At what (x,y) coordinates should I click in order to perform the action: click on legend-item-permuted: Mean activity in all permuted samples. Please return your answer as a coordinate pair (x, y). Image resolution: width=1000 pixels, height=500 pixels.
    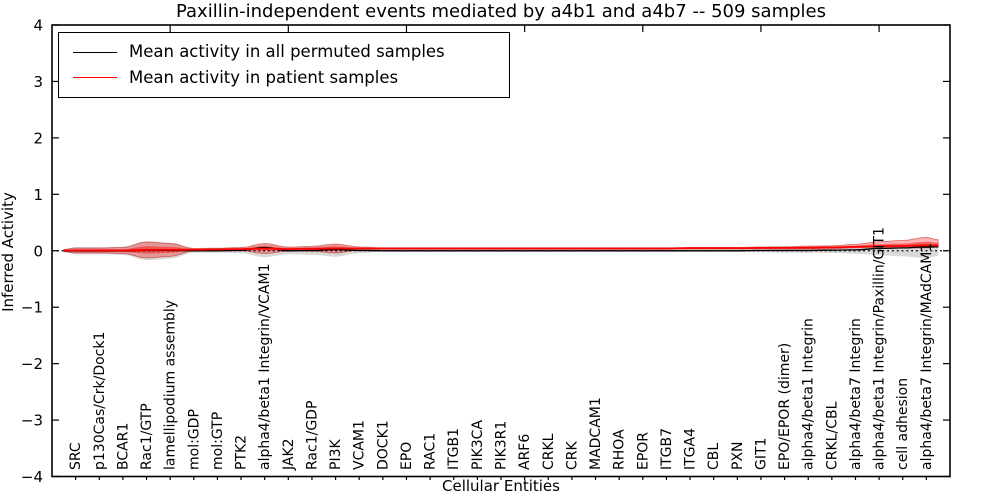
    Looking at the image, I should click on (291, 52).